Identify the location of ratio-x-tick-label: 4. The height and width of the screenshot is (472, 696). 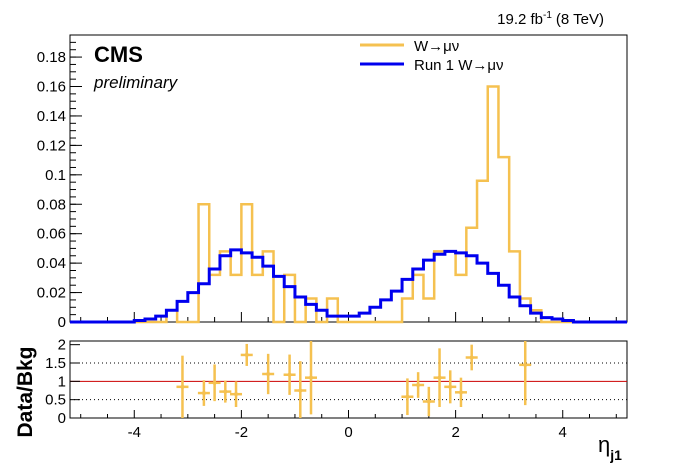
(563, 432).